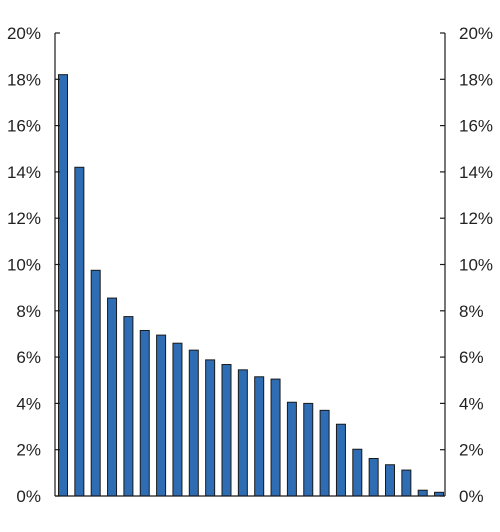 This screenshot has height=532, width=500. What do you see at coordinates (476, 126) in the screenshot?
I see `right-tick-label: 16%` at bounding box center [476, 126].